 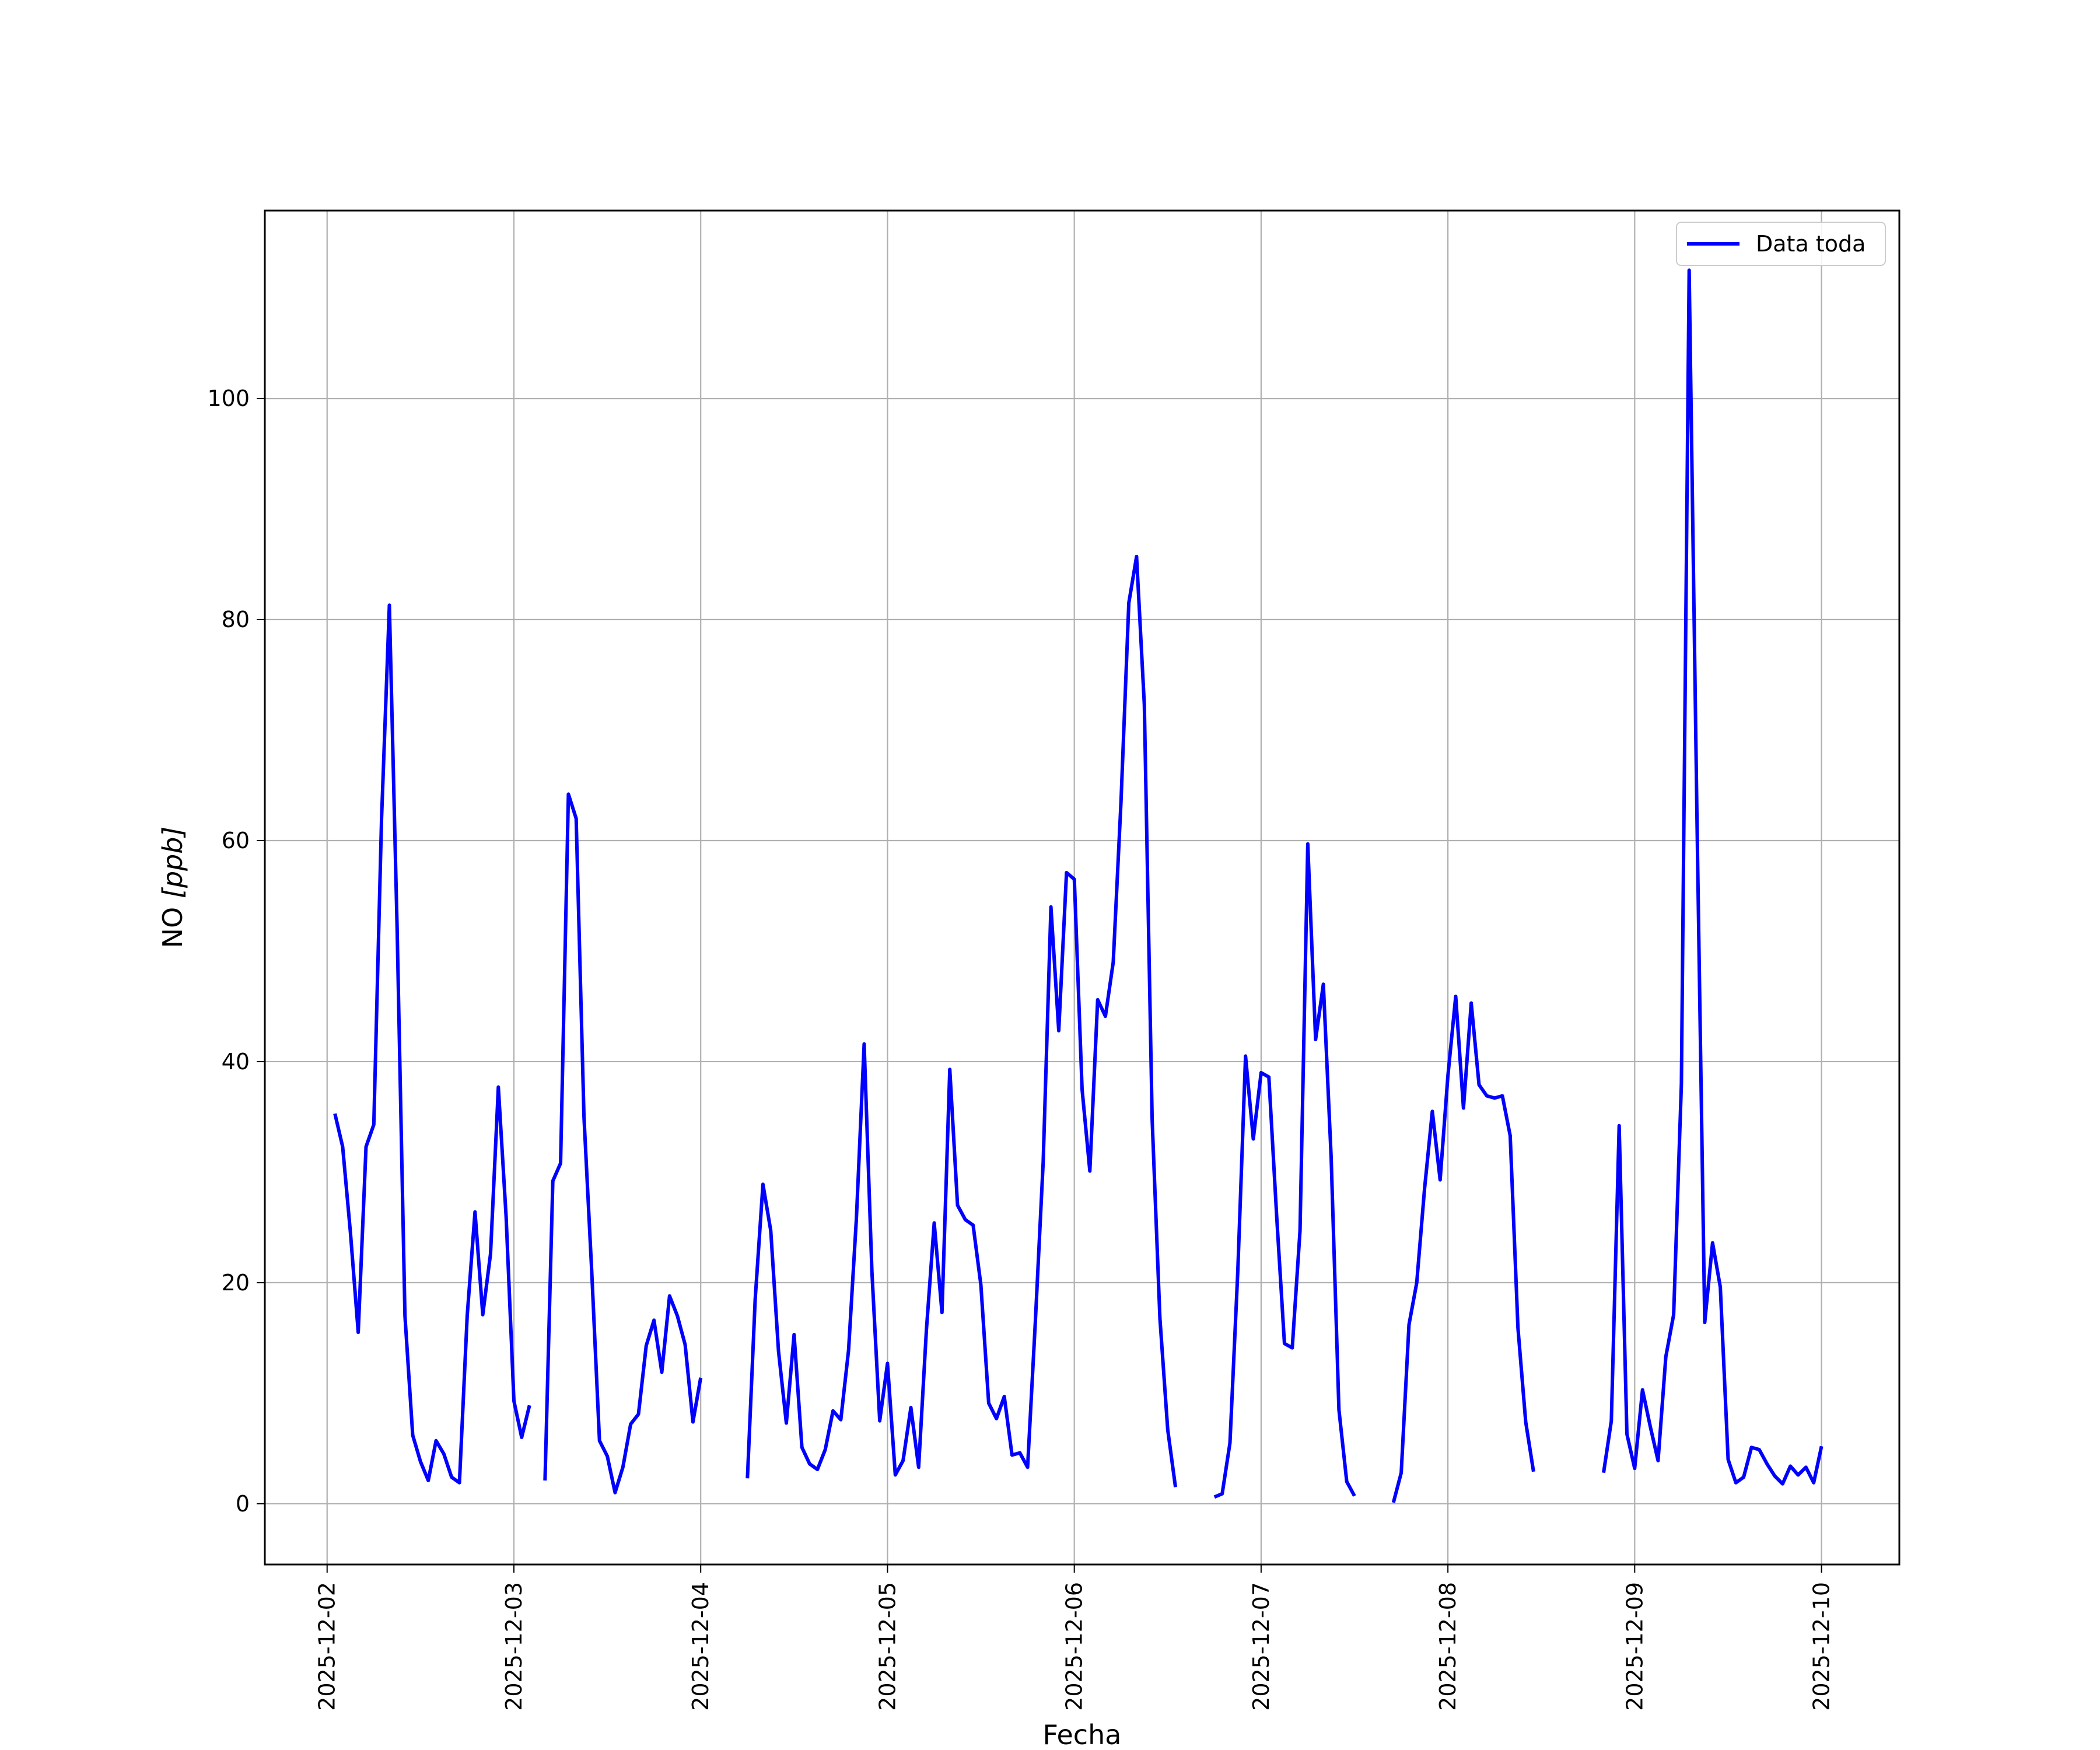 I want to click on x-tick-label: 2025-12-07, so click(x=1261, y=1646).